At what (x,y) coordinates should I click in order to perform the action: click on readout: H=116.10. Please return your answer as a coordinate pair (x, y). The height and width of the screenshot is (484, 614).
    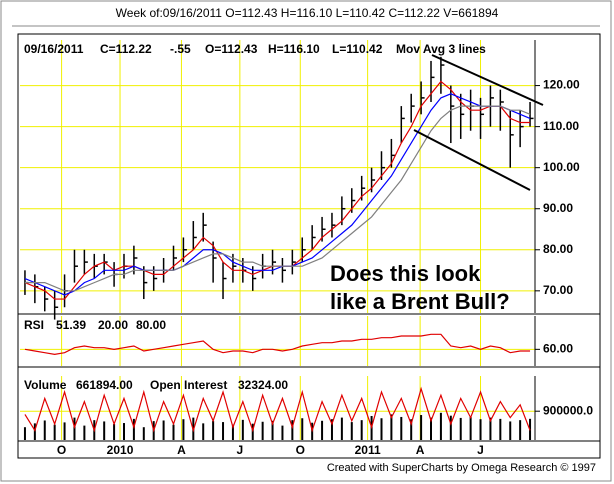
    Looking at the image, I should click on (294, 49).